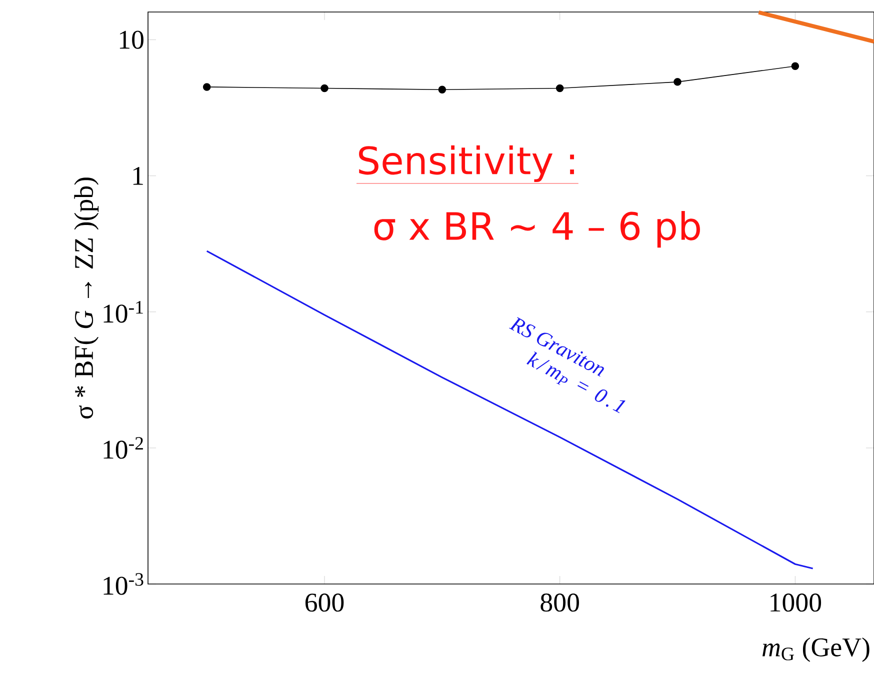 This screenshot has width=874, height=690. What do you see at coordinates (138, 175) in the screenshot?
I see `y-tick-label: 1` at bounding box center [138, 175].